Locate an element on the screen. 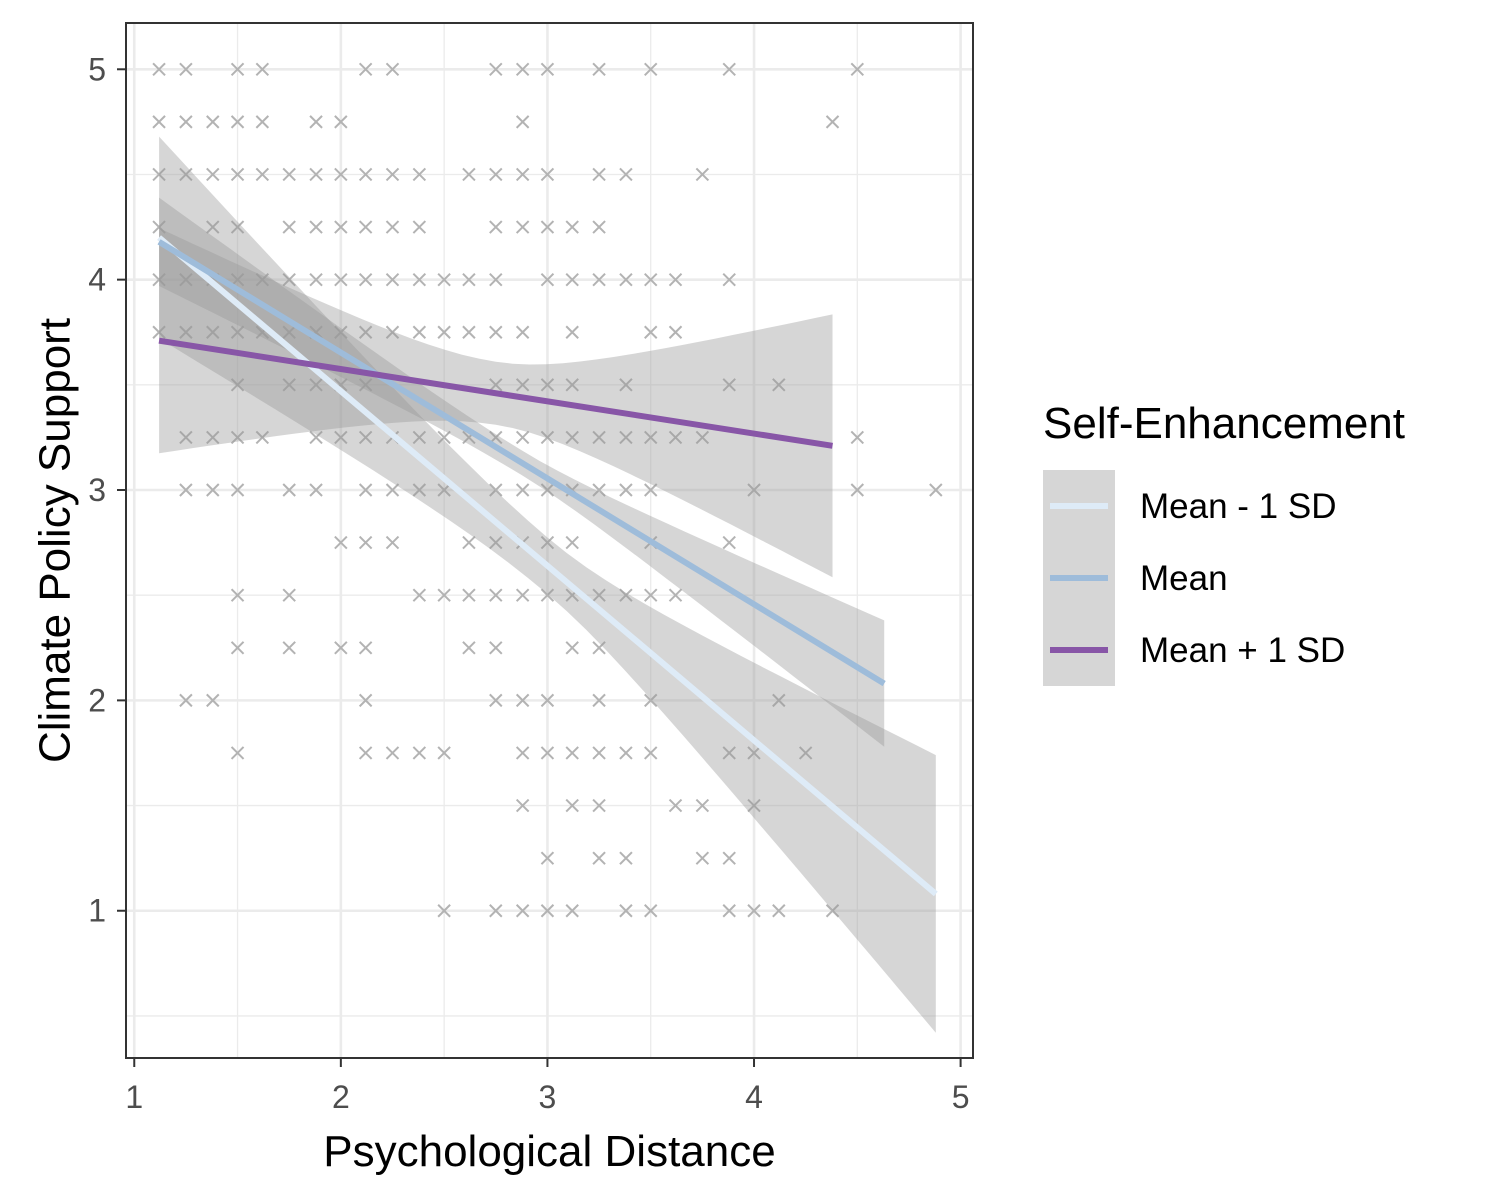 Image resolution: width=1500 pixels, height=1200 pixels. legend-label: Mean is located at coordinates (1184, 578).